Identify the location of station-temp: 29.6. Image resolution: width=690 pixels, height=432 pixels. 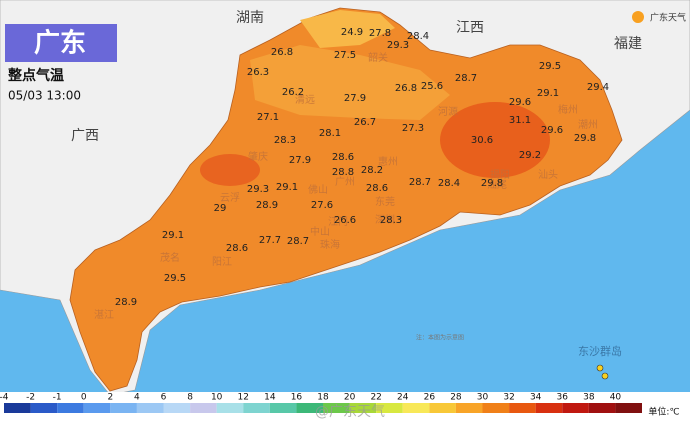
(520, 102).